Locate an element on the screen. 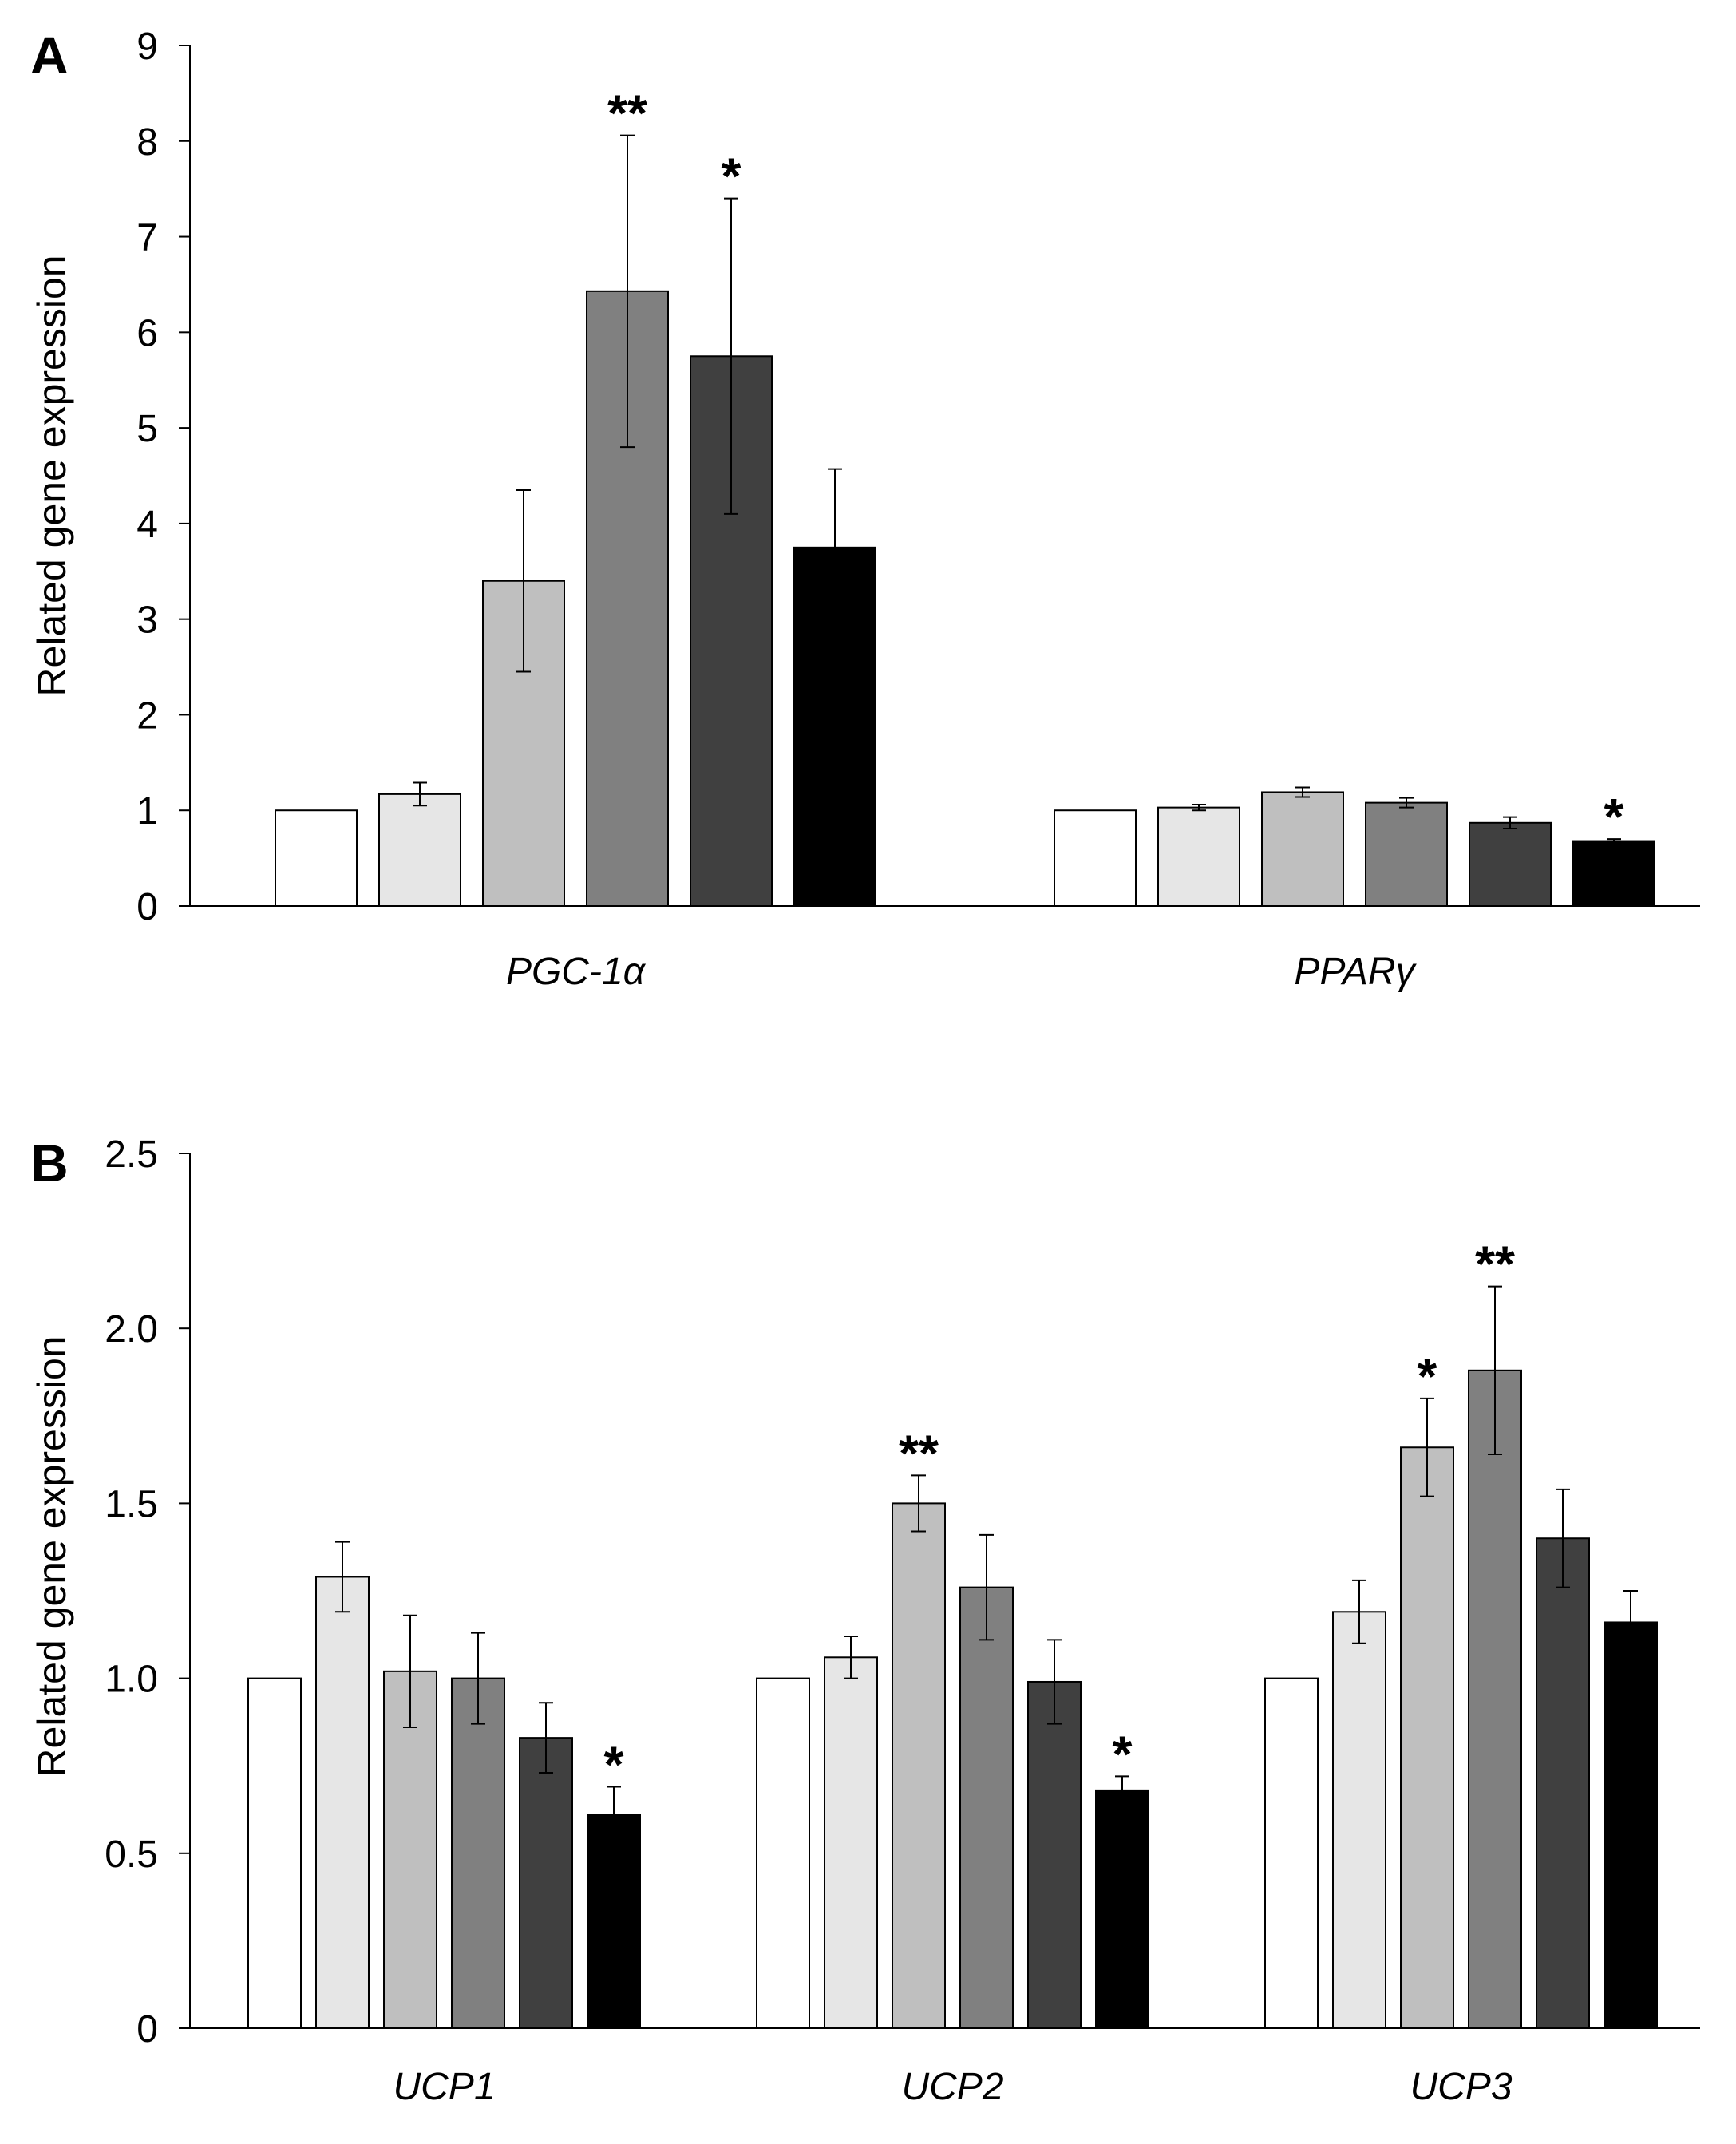 The width and height of the screenshot is (1736, 2144). y-tick-label: 8 is located at coordinates (147, 143).